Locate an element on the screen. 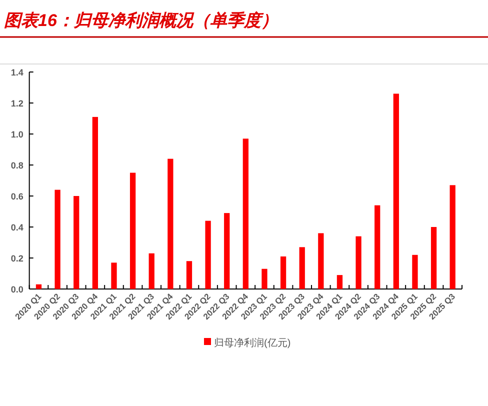  chart-title: 图表16：归母净利润概况（单季度） is located at coordinates (141, 20).